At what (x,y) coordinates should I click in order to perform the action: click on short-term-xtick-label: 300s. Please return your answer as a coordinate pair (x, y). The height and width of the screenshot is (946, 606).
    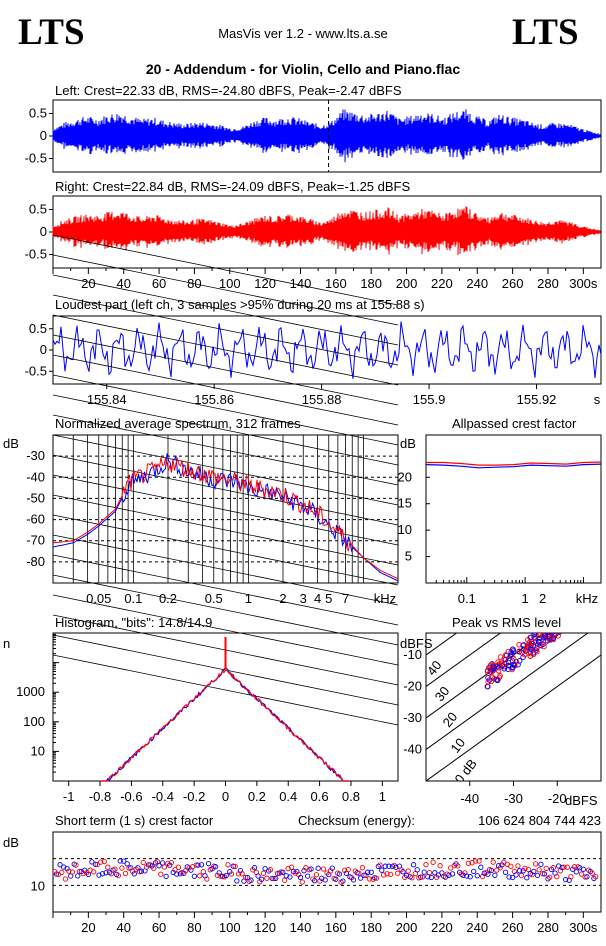
    Looking at the image, I should click on (583, 927).